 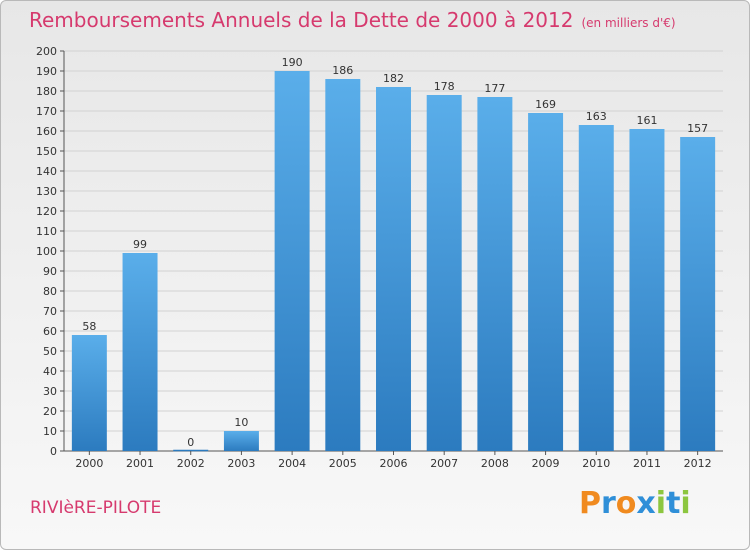 I want to click on x-tick-label: 2008, so click(x=495, y=463).